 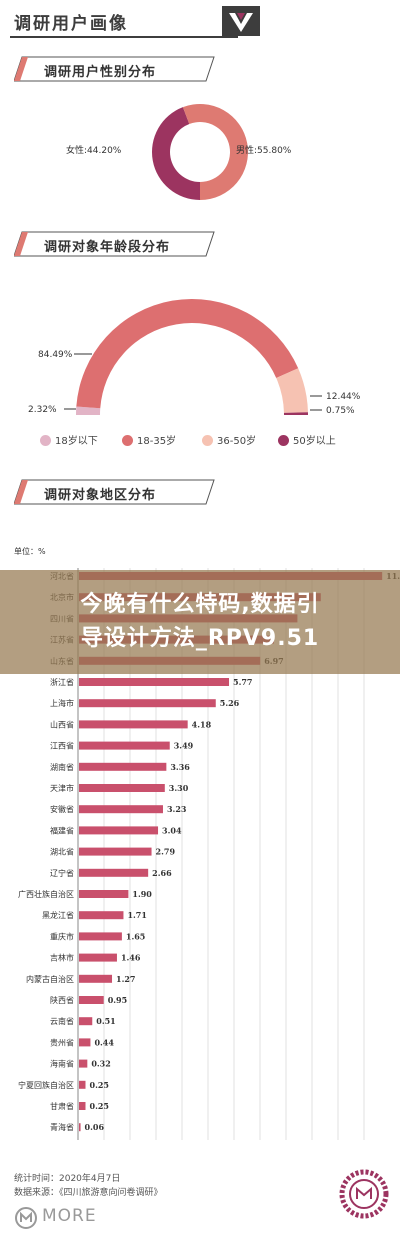 I want to click on category-label: 黑龙江省, so click(x=58, y=915).